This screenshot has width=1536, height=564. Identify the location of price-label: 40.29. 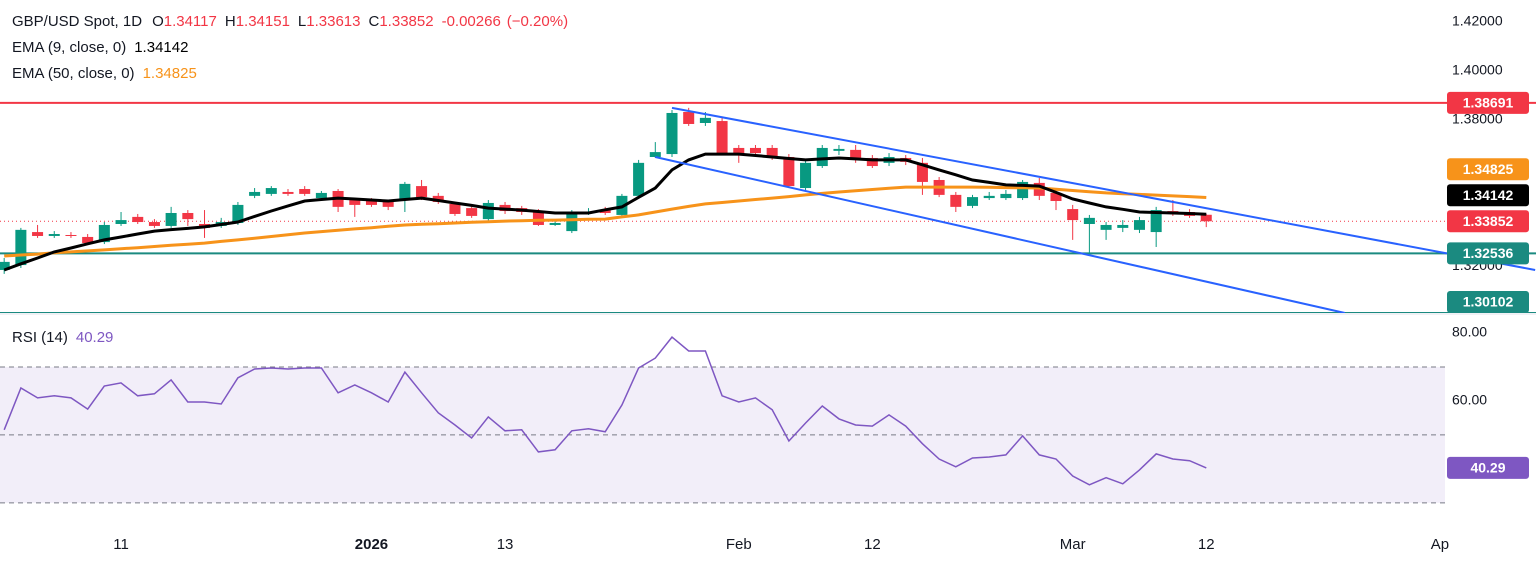
(1487, 468).